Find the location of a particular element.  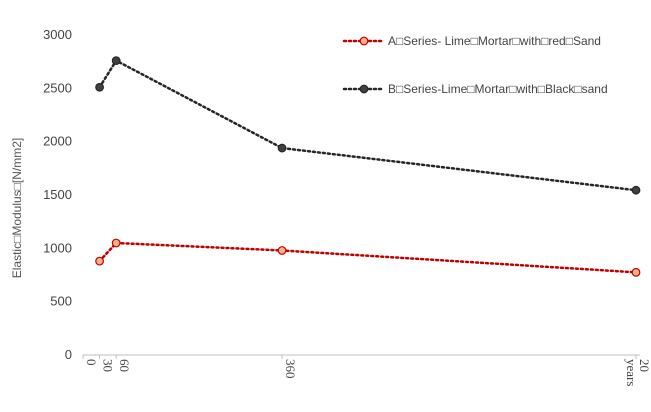

y-tick-label: 2000 is located at coordinates (57, 141).